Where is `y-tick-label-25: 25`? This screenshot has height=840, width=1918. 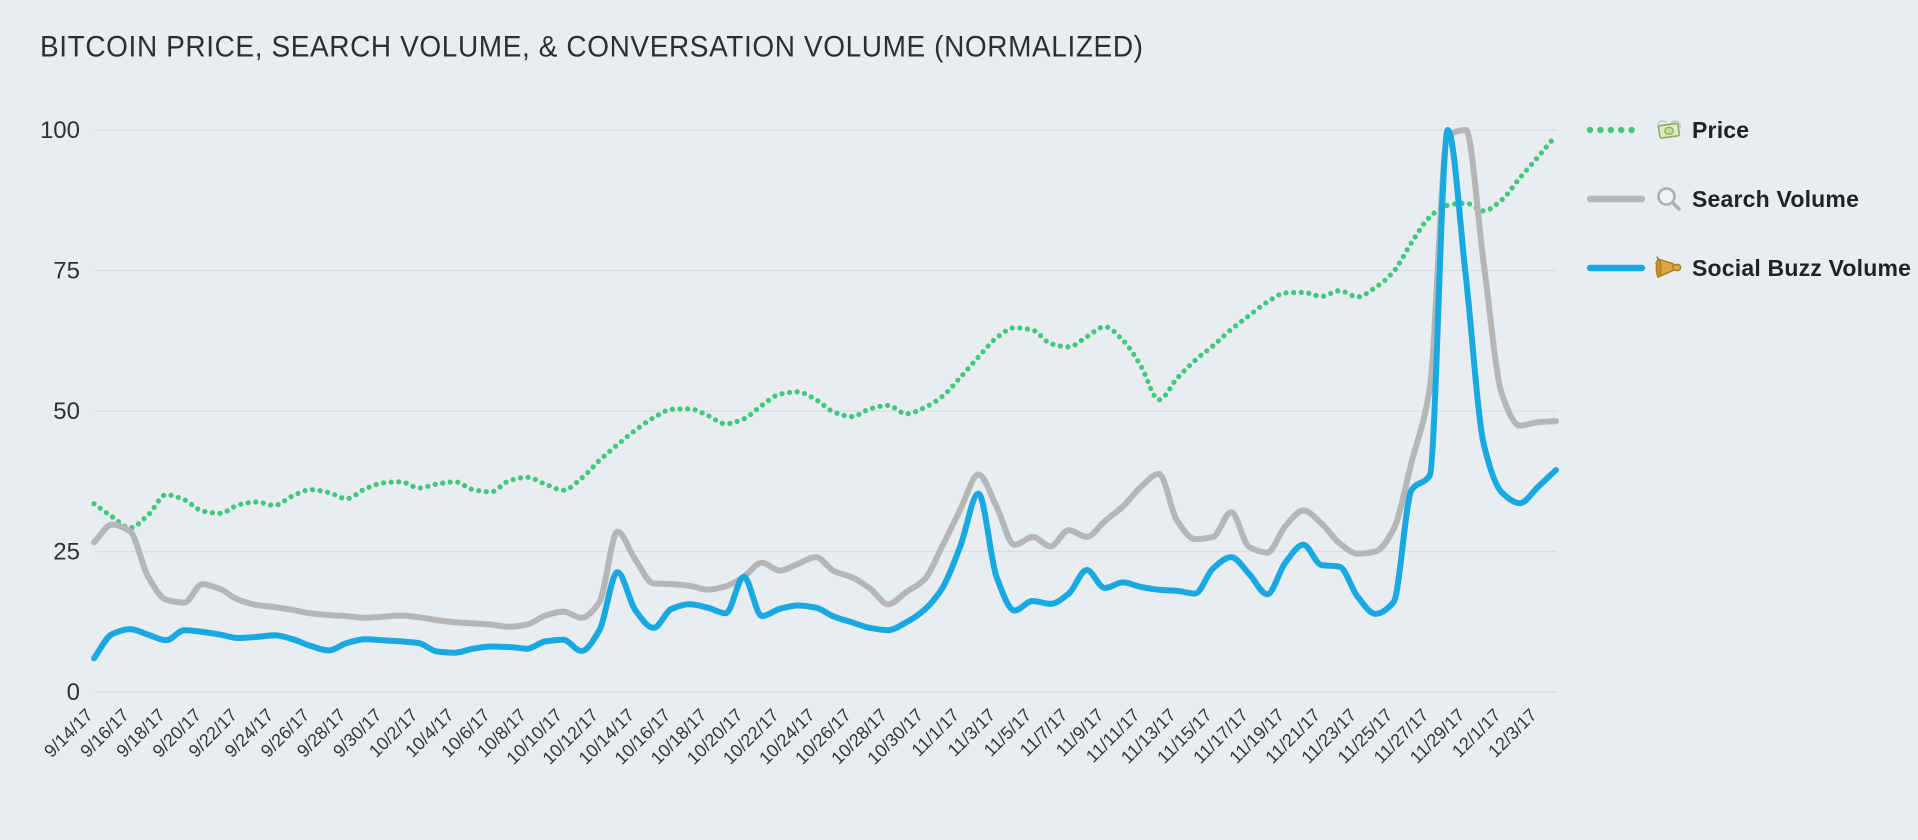 y-tick-label-25: 25 is located at coordinates (66, 552).